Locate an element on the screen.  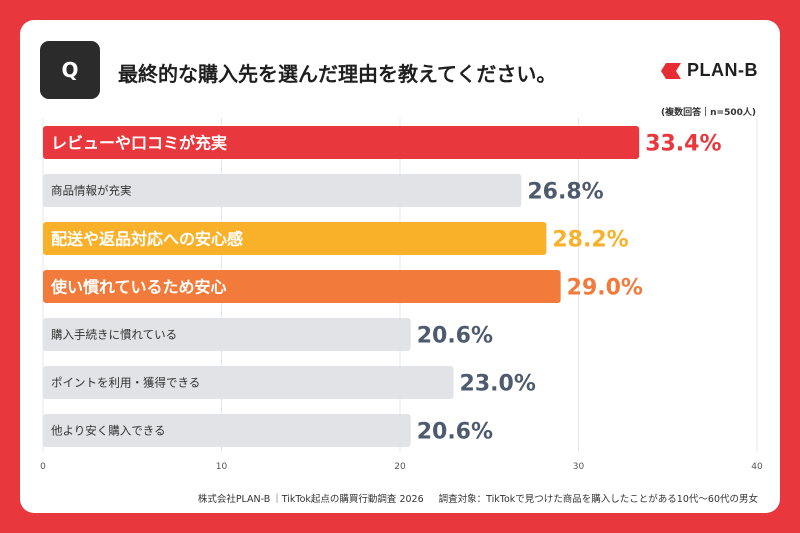
brand-logo: PLAN-B is located at coordinates (709, 70).